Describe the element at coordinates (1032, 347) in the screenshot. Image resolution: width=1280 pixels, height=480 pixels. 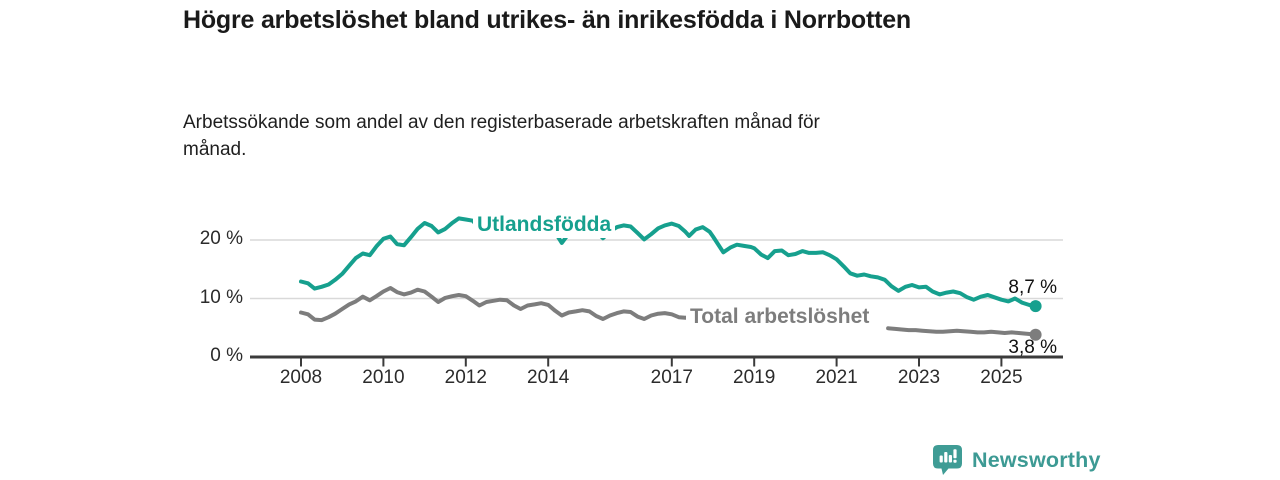
I see `end-value-label-total: 3,8 %` at that location.